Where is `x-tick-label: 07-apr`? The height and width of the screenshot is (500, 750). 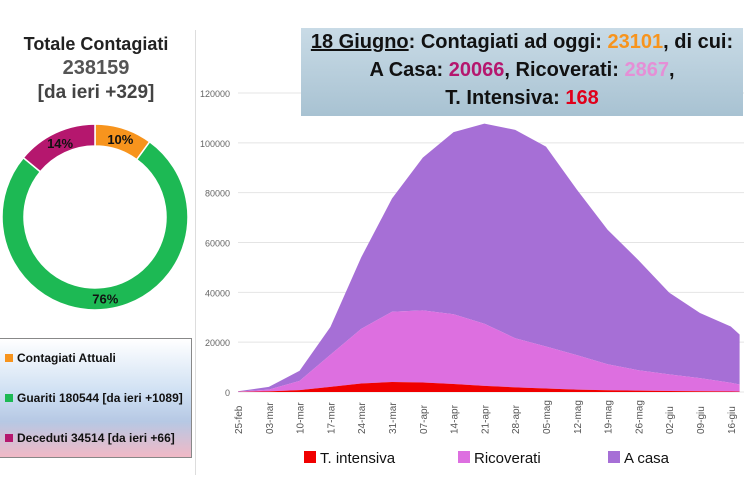 x-tick-label: 07-apr is located at coordinates (424, 419).